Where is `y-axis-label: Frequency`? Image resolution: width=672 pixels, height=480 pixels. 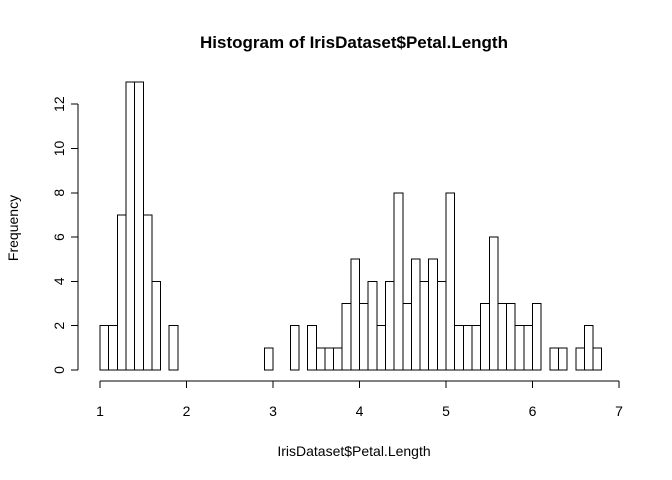
y-axis-label: Frequency is located at coordinates (13, 228).